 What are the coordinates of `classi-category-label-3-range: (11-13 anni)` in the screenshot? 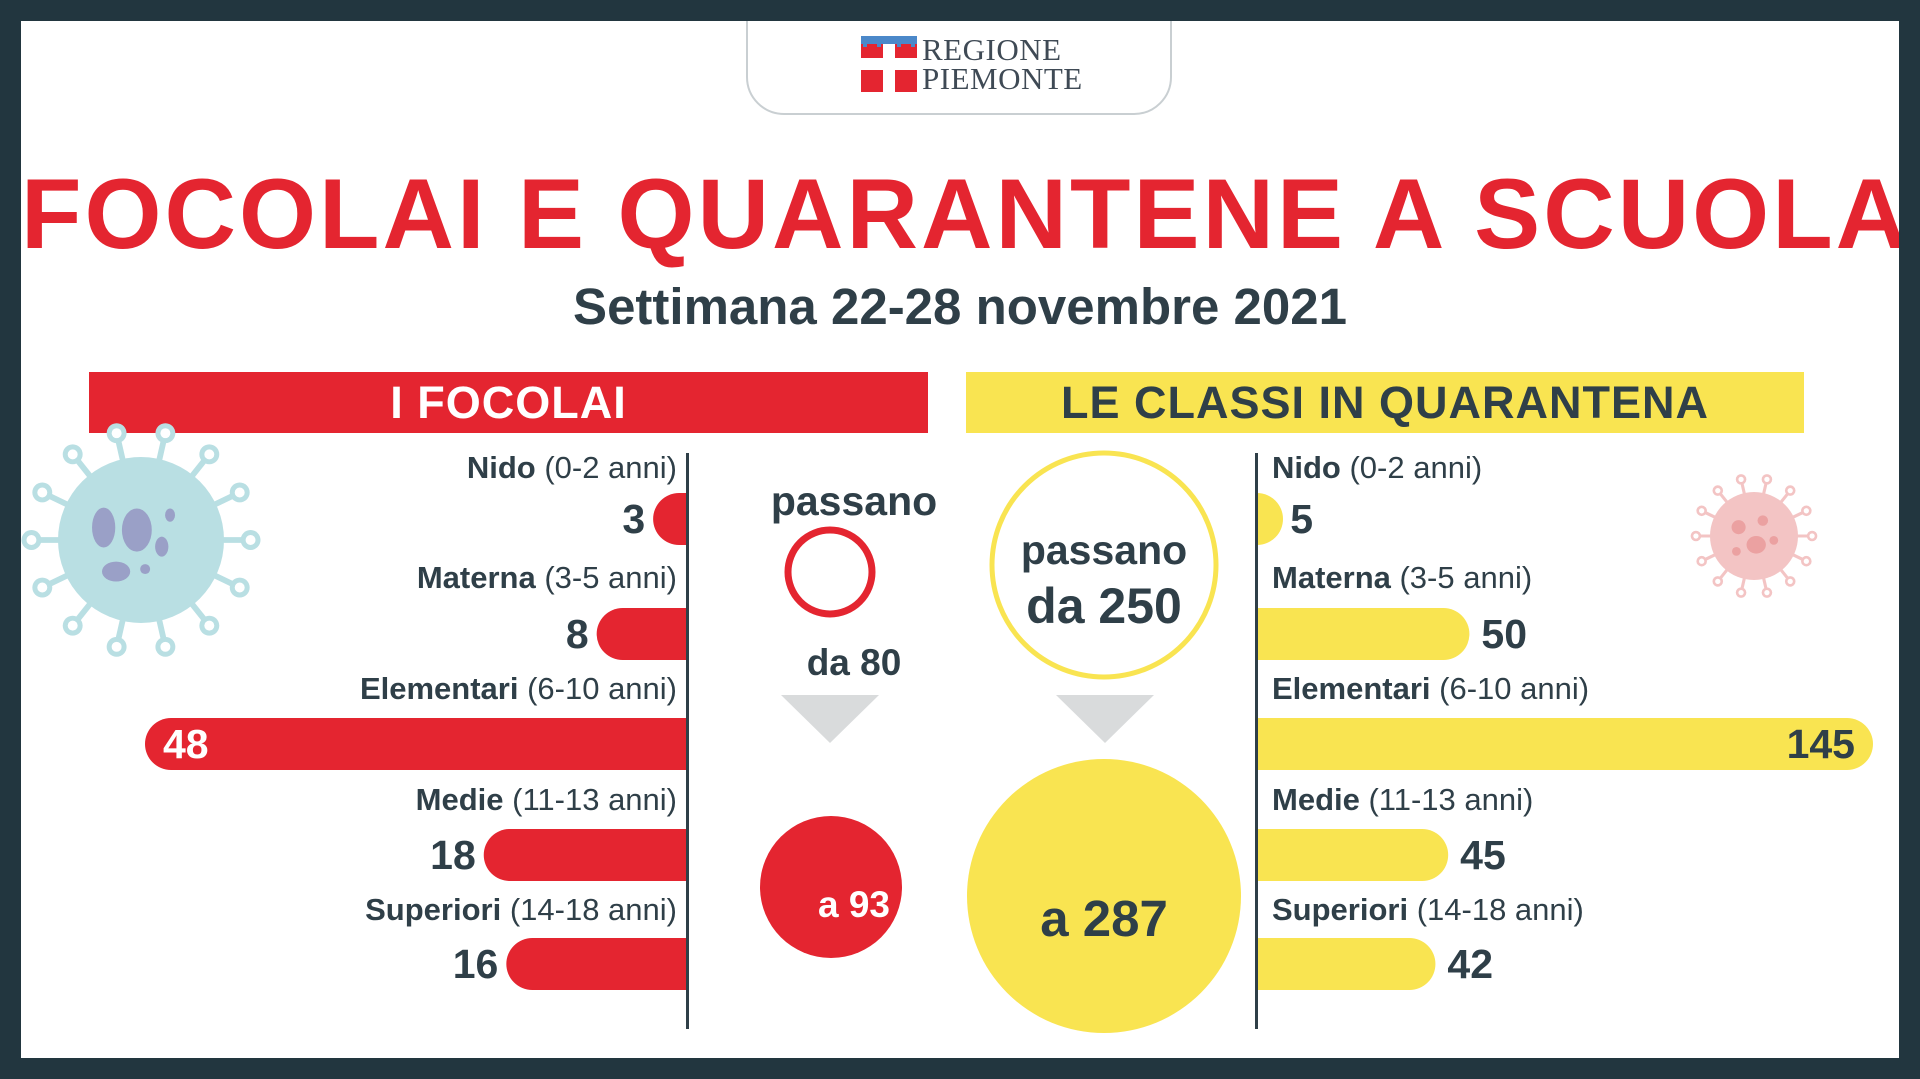 It's located at (1446, 799).